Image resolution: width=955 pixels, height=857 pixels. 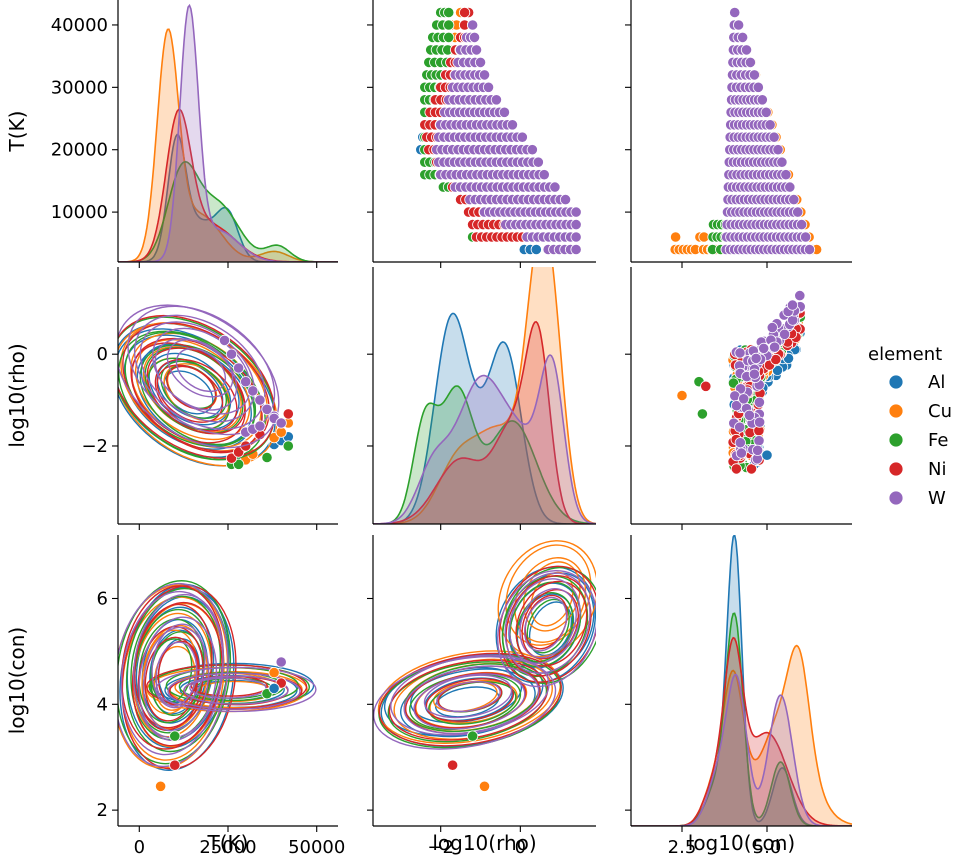 What do you see at coordinates (937, 498) in the screenshot?
I see `legend-label-W: W` at bounding box center [937, 498].